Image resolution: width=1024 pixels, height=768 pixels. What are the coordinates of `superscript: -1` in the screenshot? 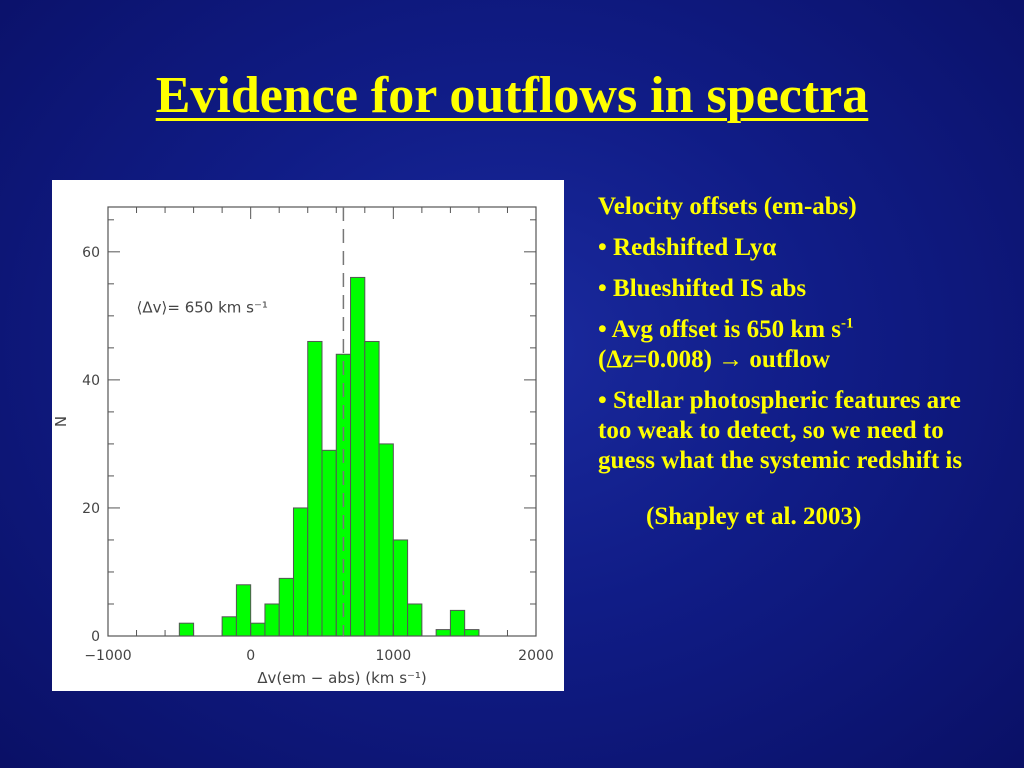 It's located at (847, 323).